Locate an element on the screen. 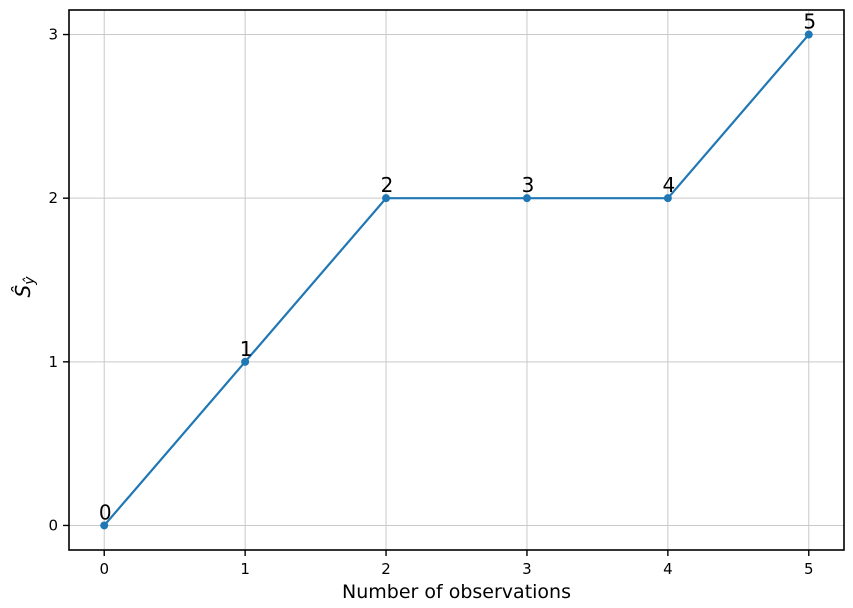  x-axis-label: Number of observations is located at coordinates (456, 592).